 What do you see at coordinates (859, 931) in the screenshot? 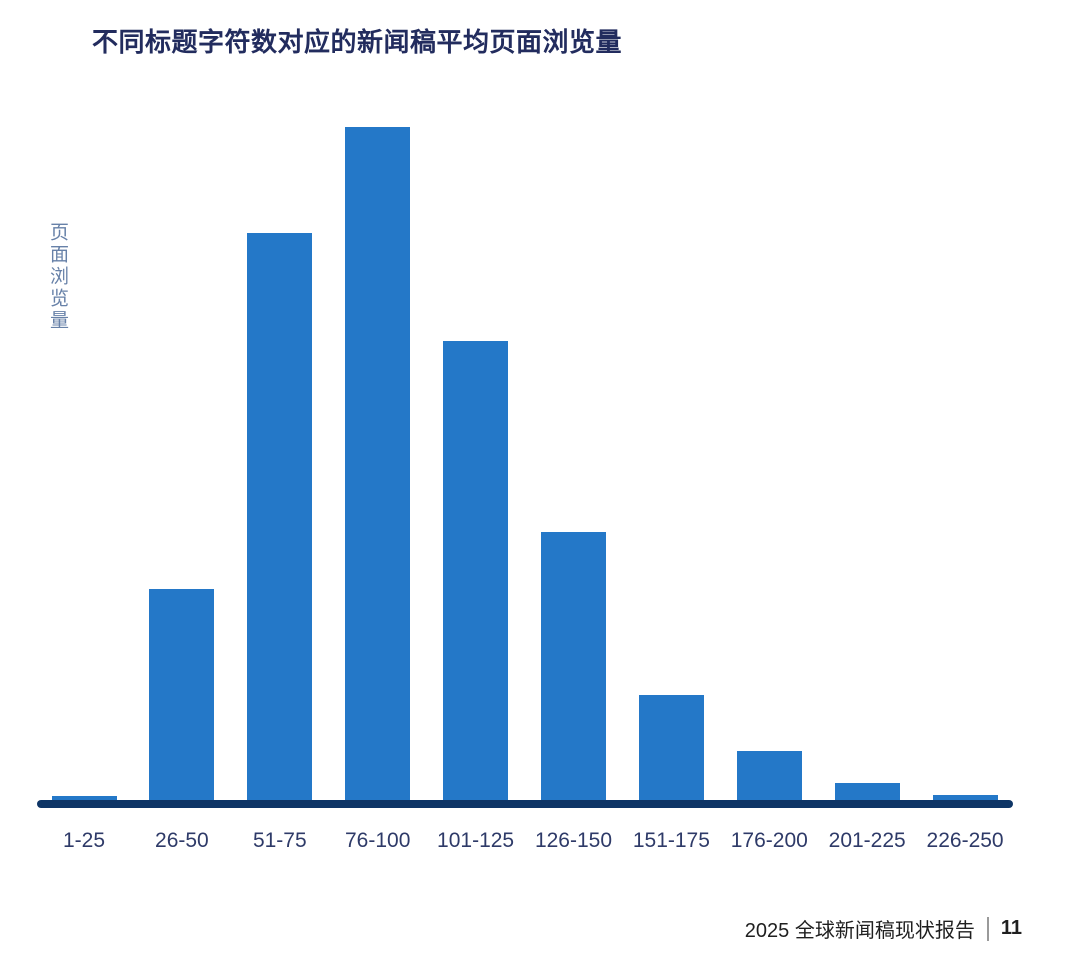
I see `footer-report-name: 2025 全球新闻稿现状报告` at bounding box center [859, 931].